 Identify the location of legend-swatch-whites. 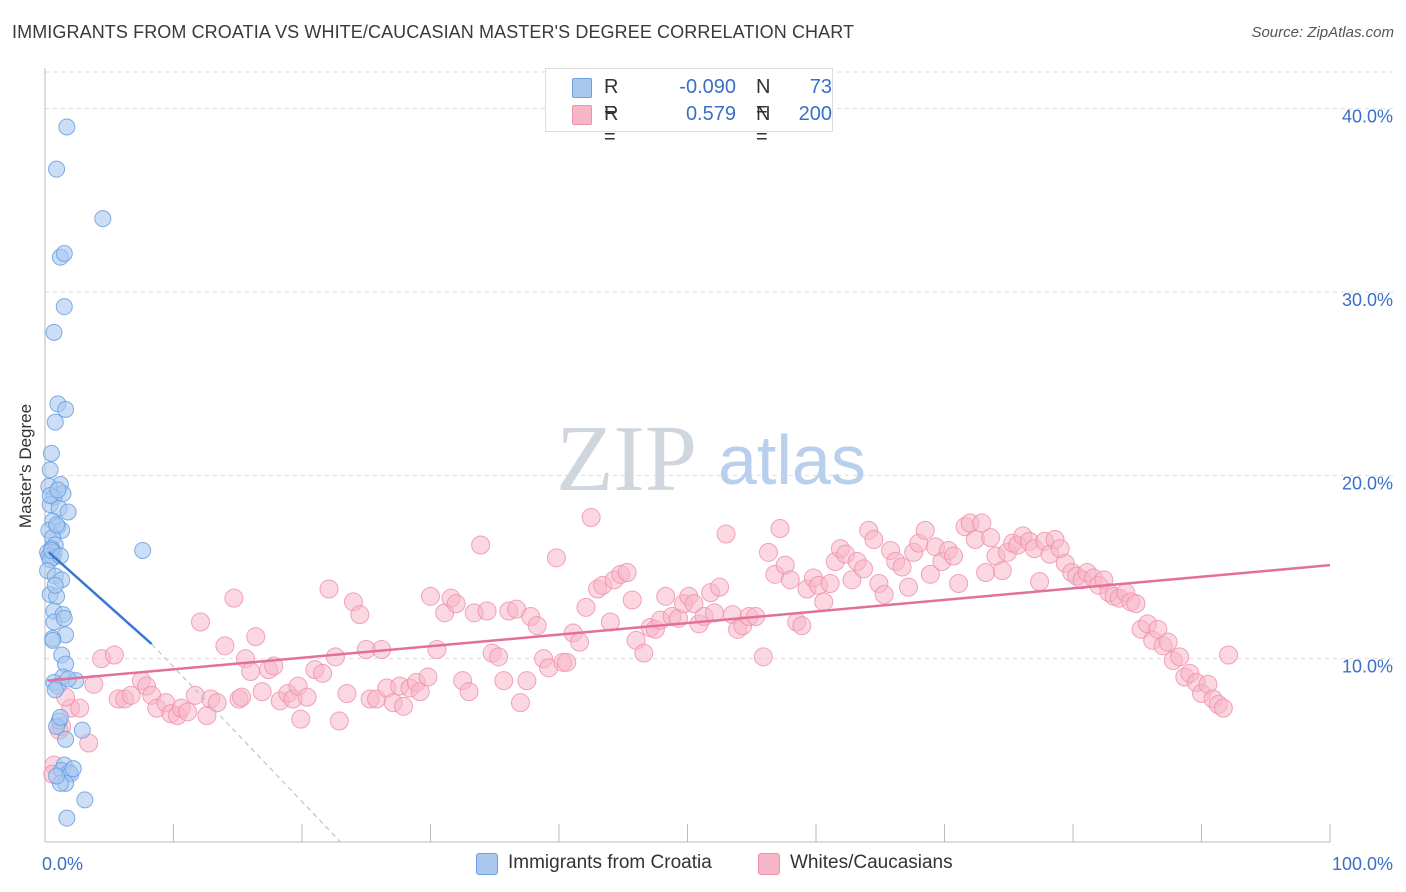
(582, 115).